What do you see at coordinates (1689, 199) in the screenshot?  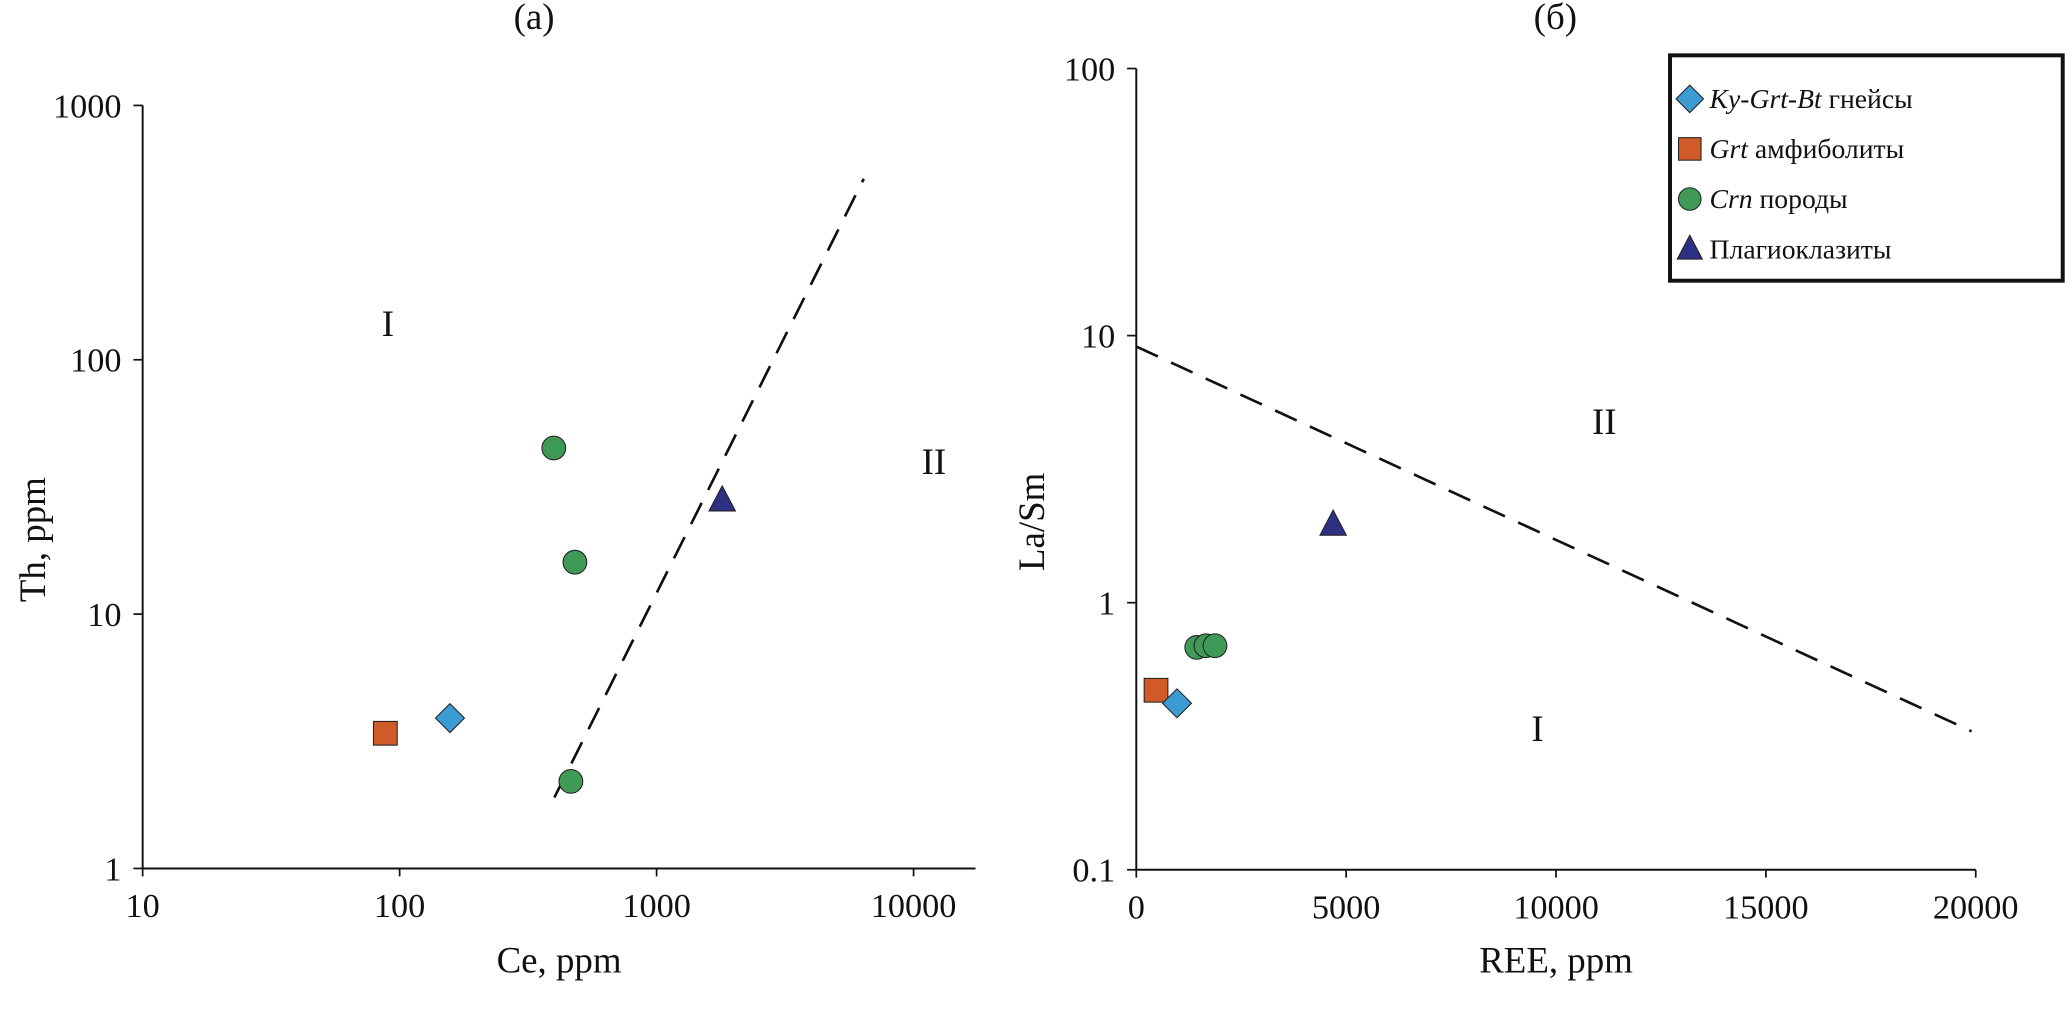 I see `legend-marker-circle` at bounding box center [1689, 199].